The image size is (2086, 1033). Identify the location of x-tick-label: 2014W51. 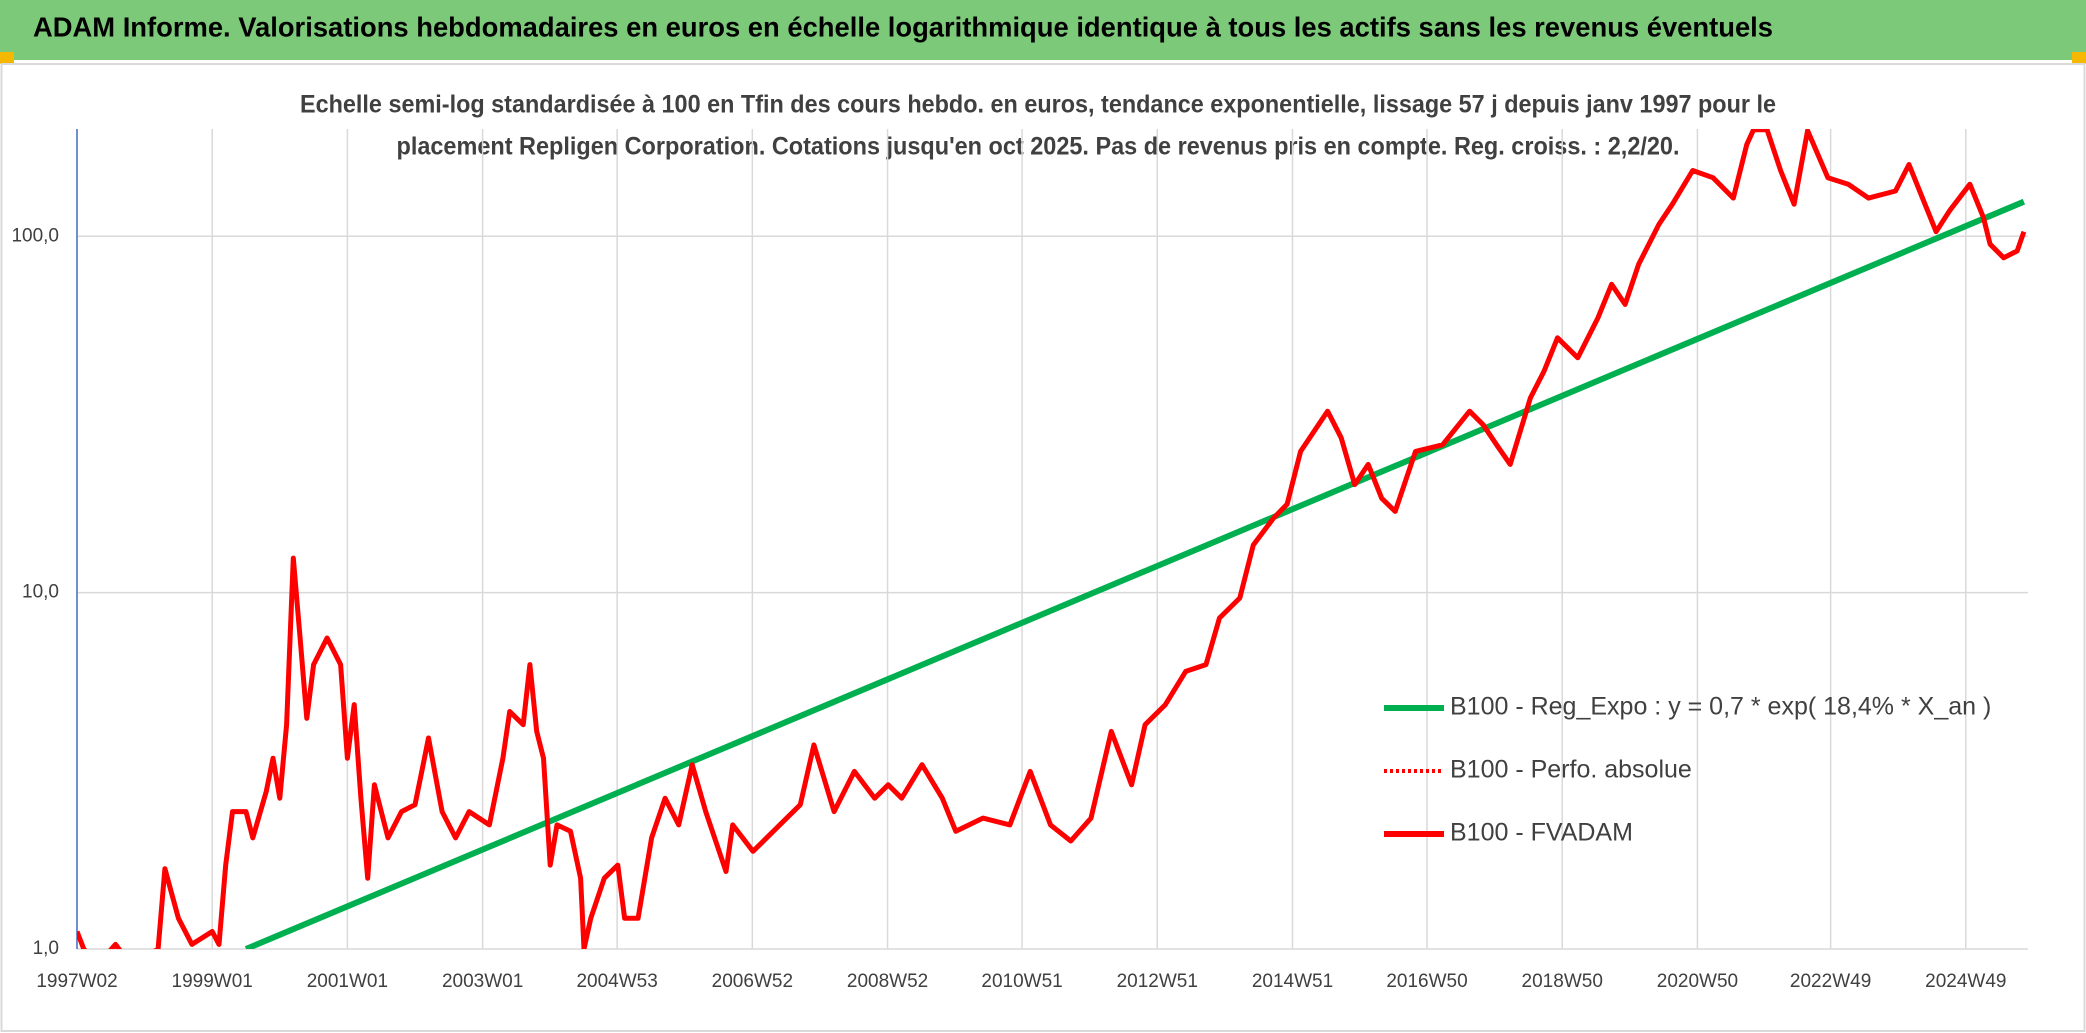
(1292, 981).